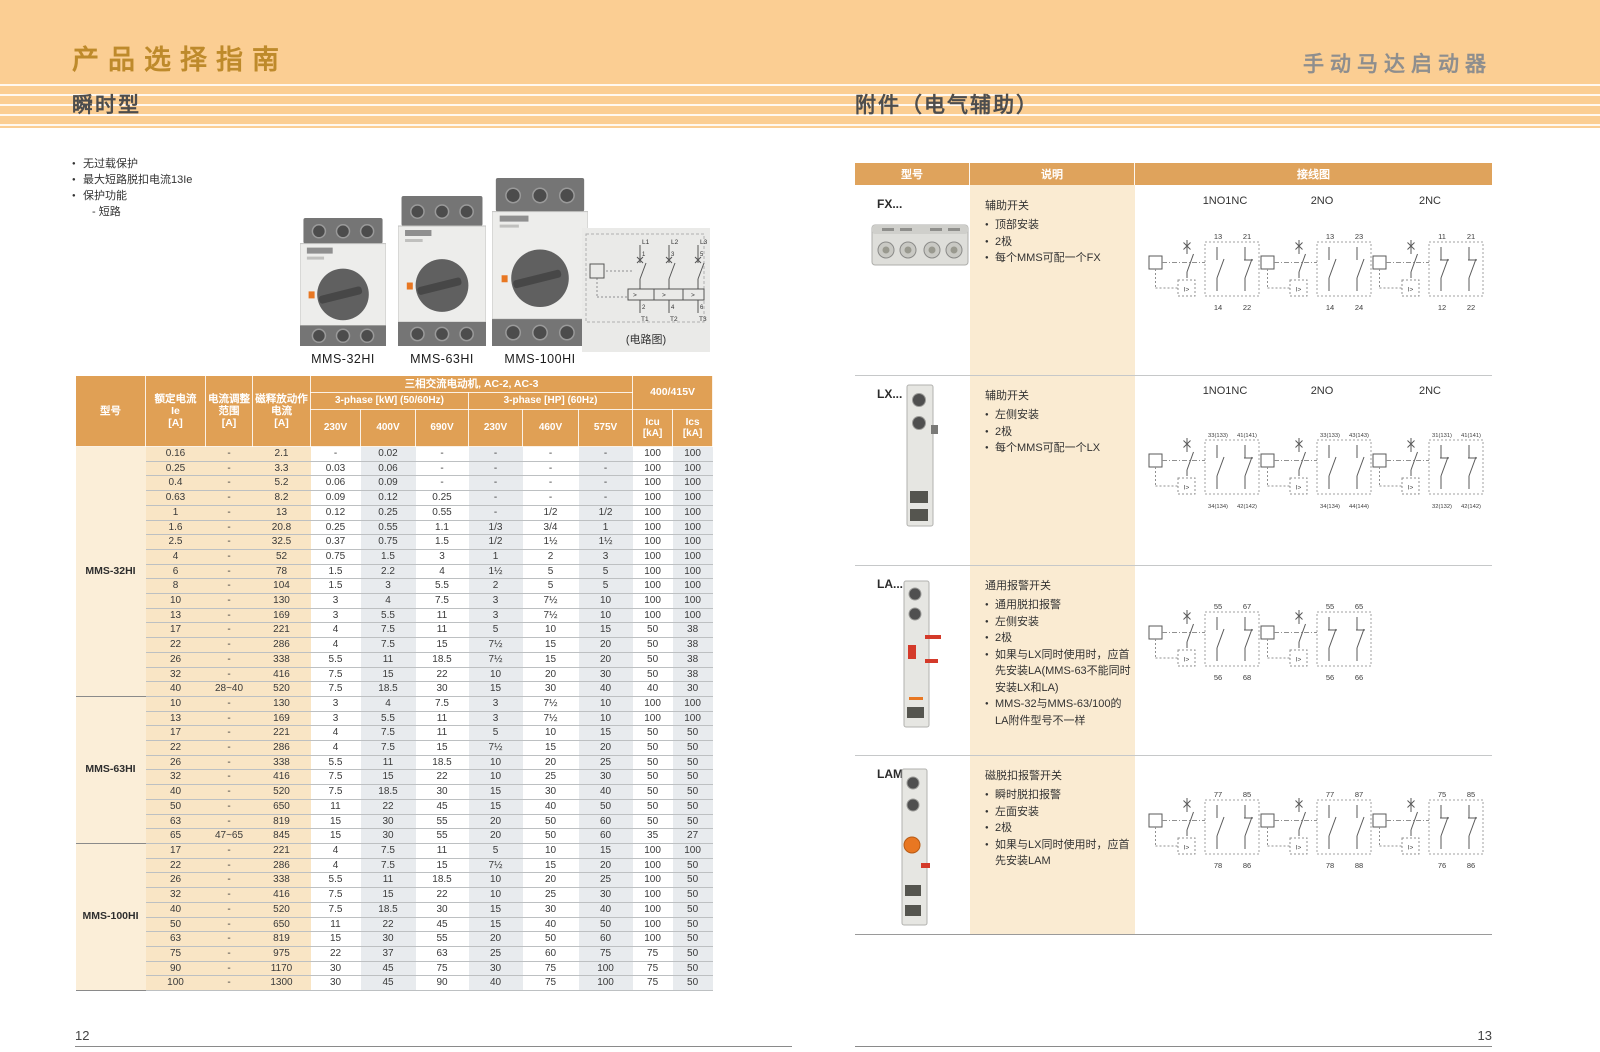 The width and height of the screenshot is (1600, 1052). I want to click on spec-cell: 1.5, so click(335, 572).